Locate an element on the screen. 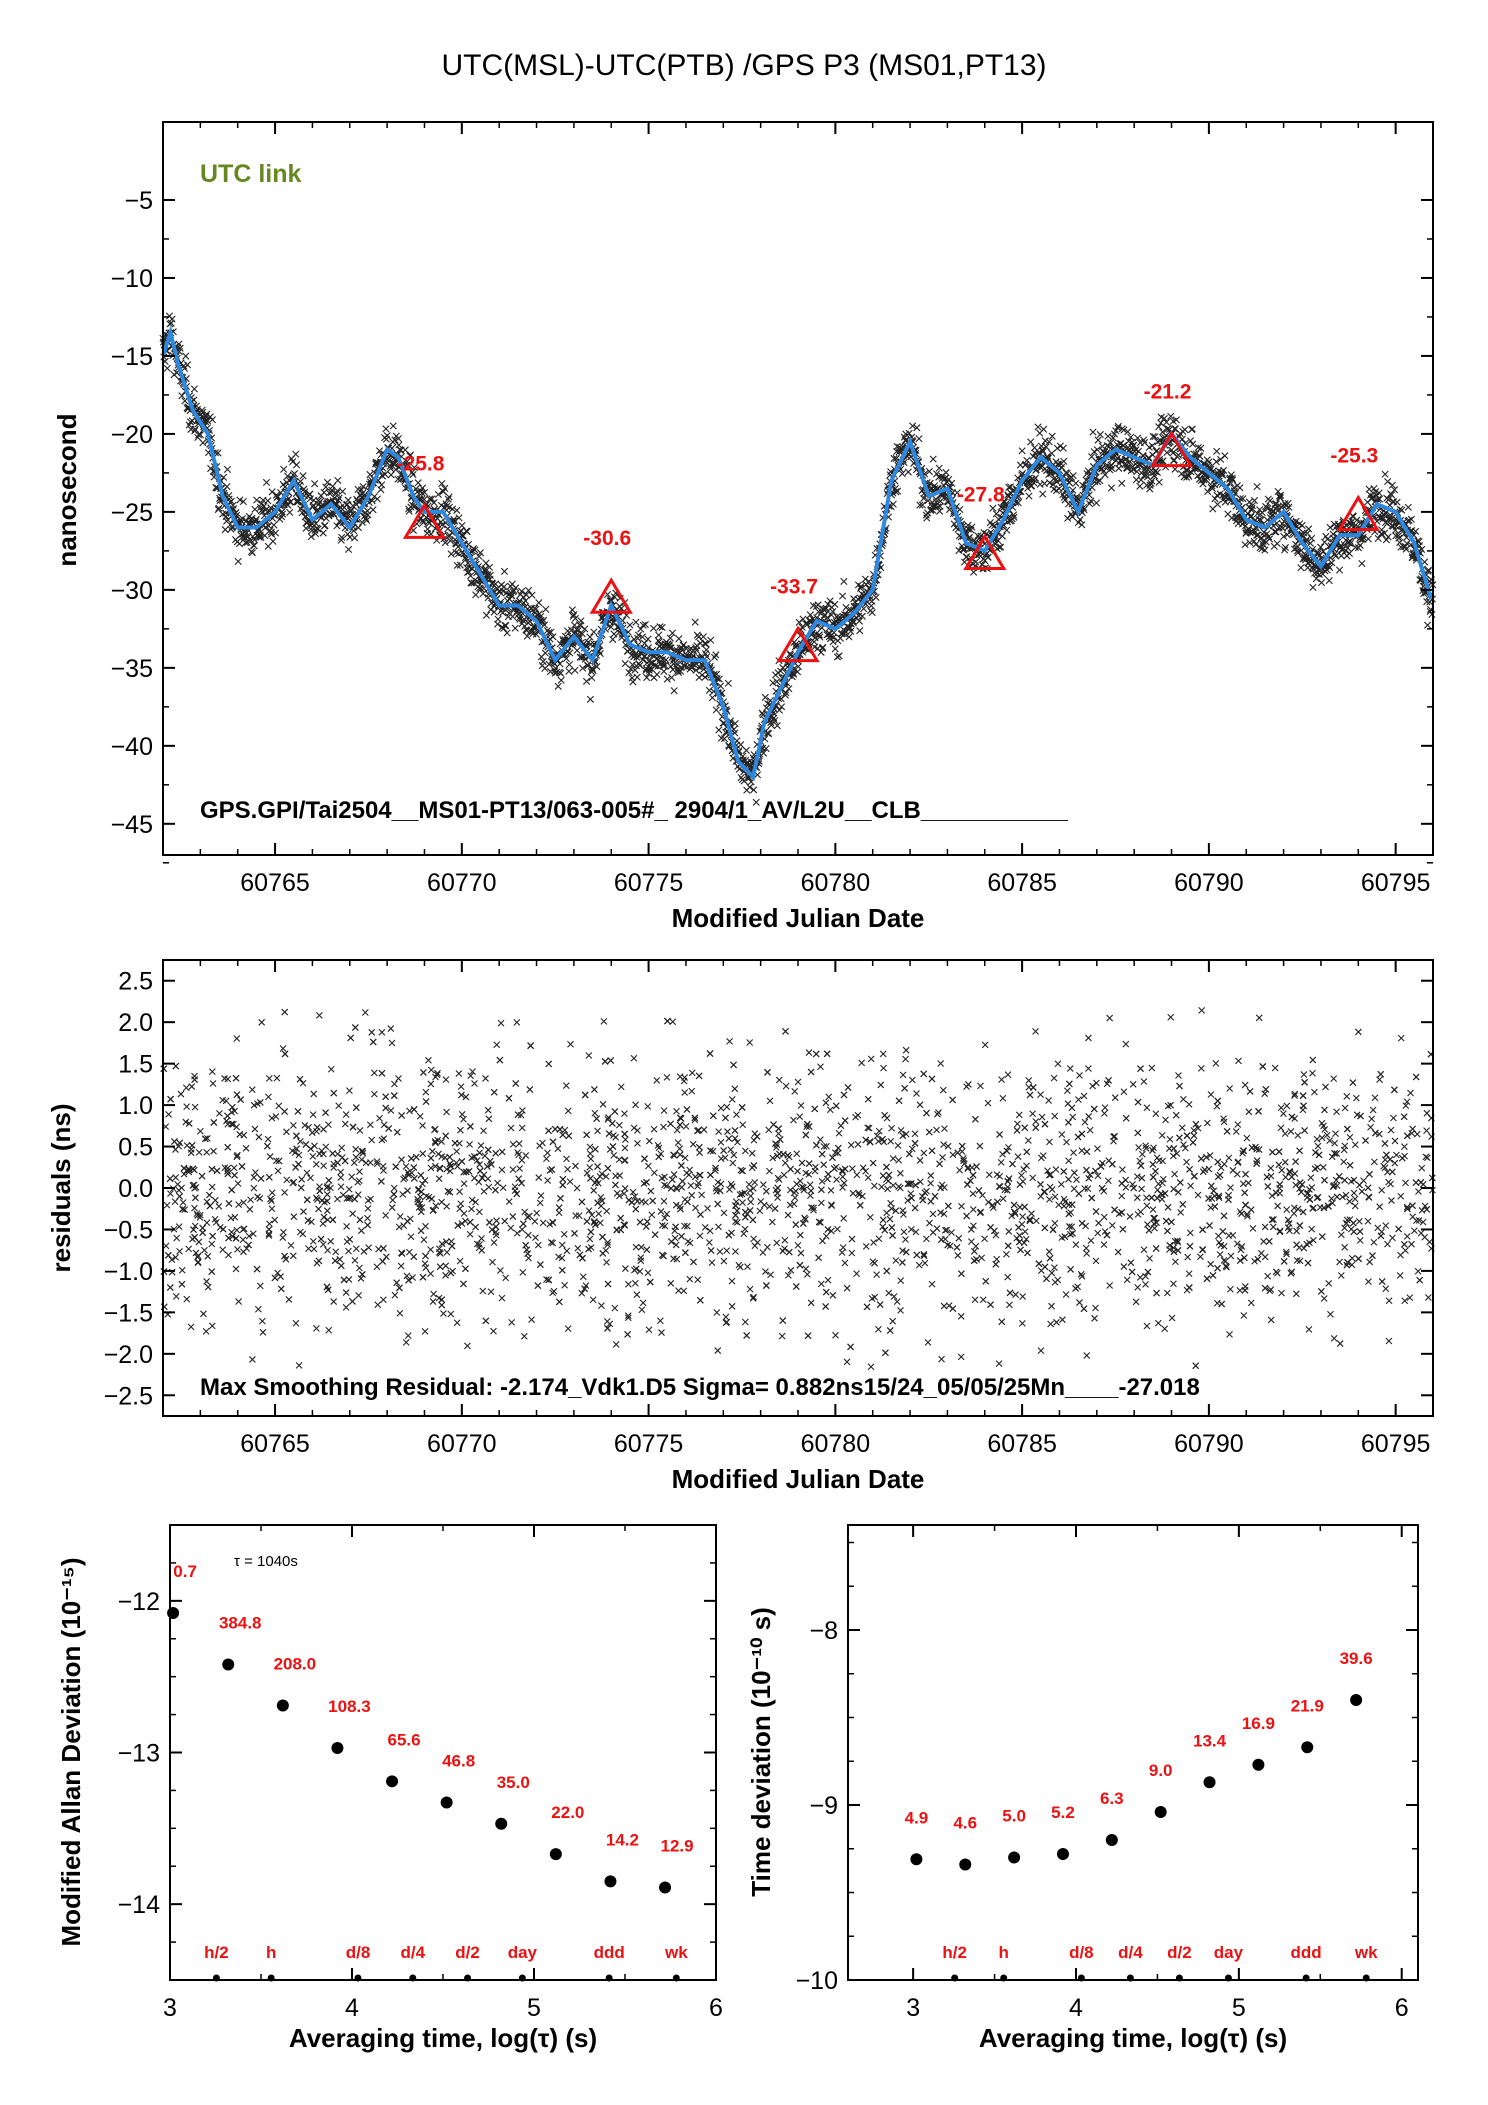 This screenshot has height=2105, width=1488. x-tick-label: 60775 is located at coordinates (649, 883).